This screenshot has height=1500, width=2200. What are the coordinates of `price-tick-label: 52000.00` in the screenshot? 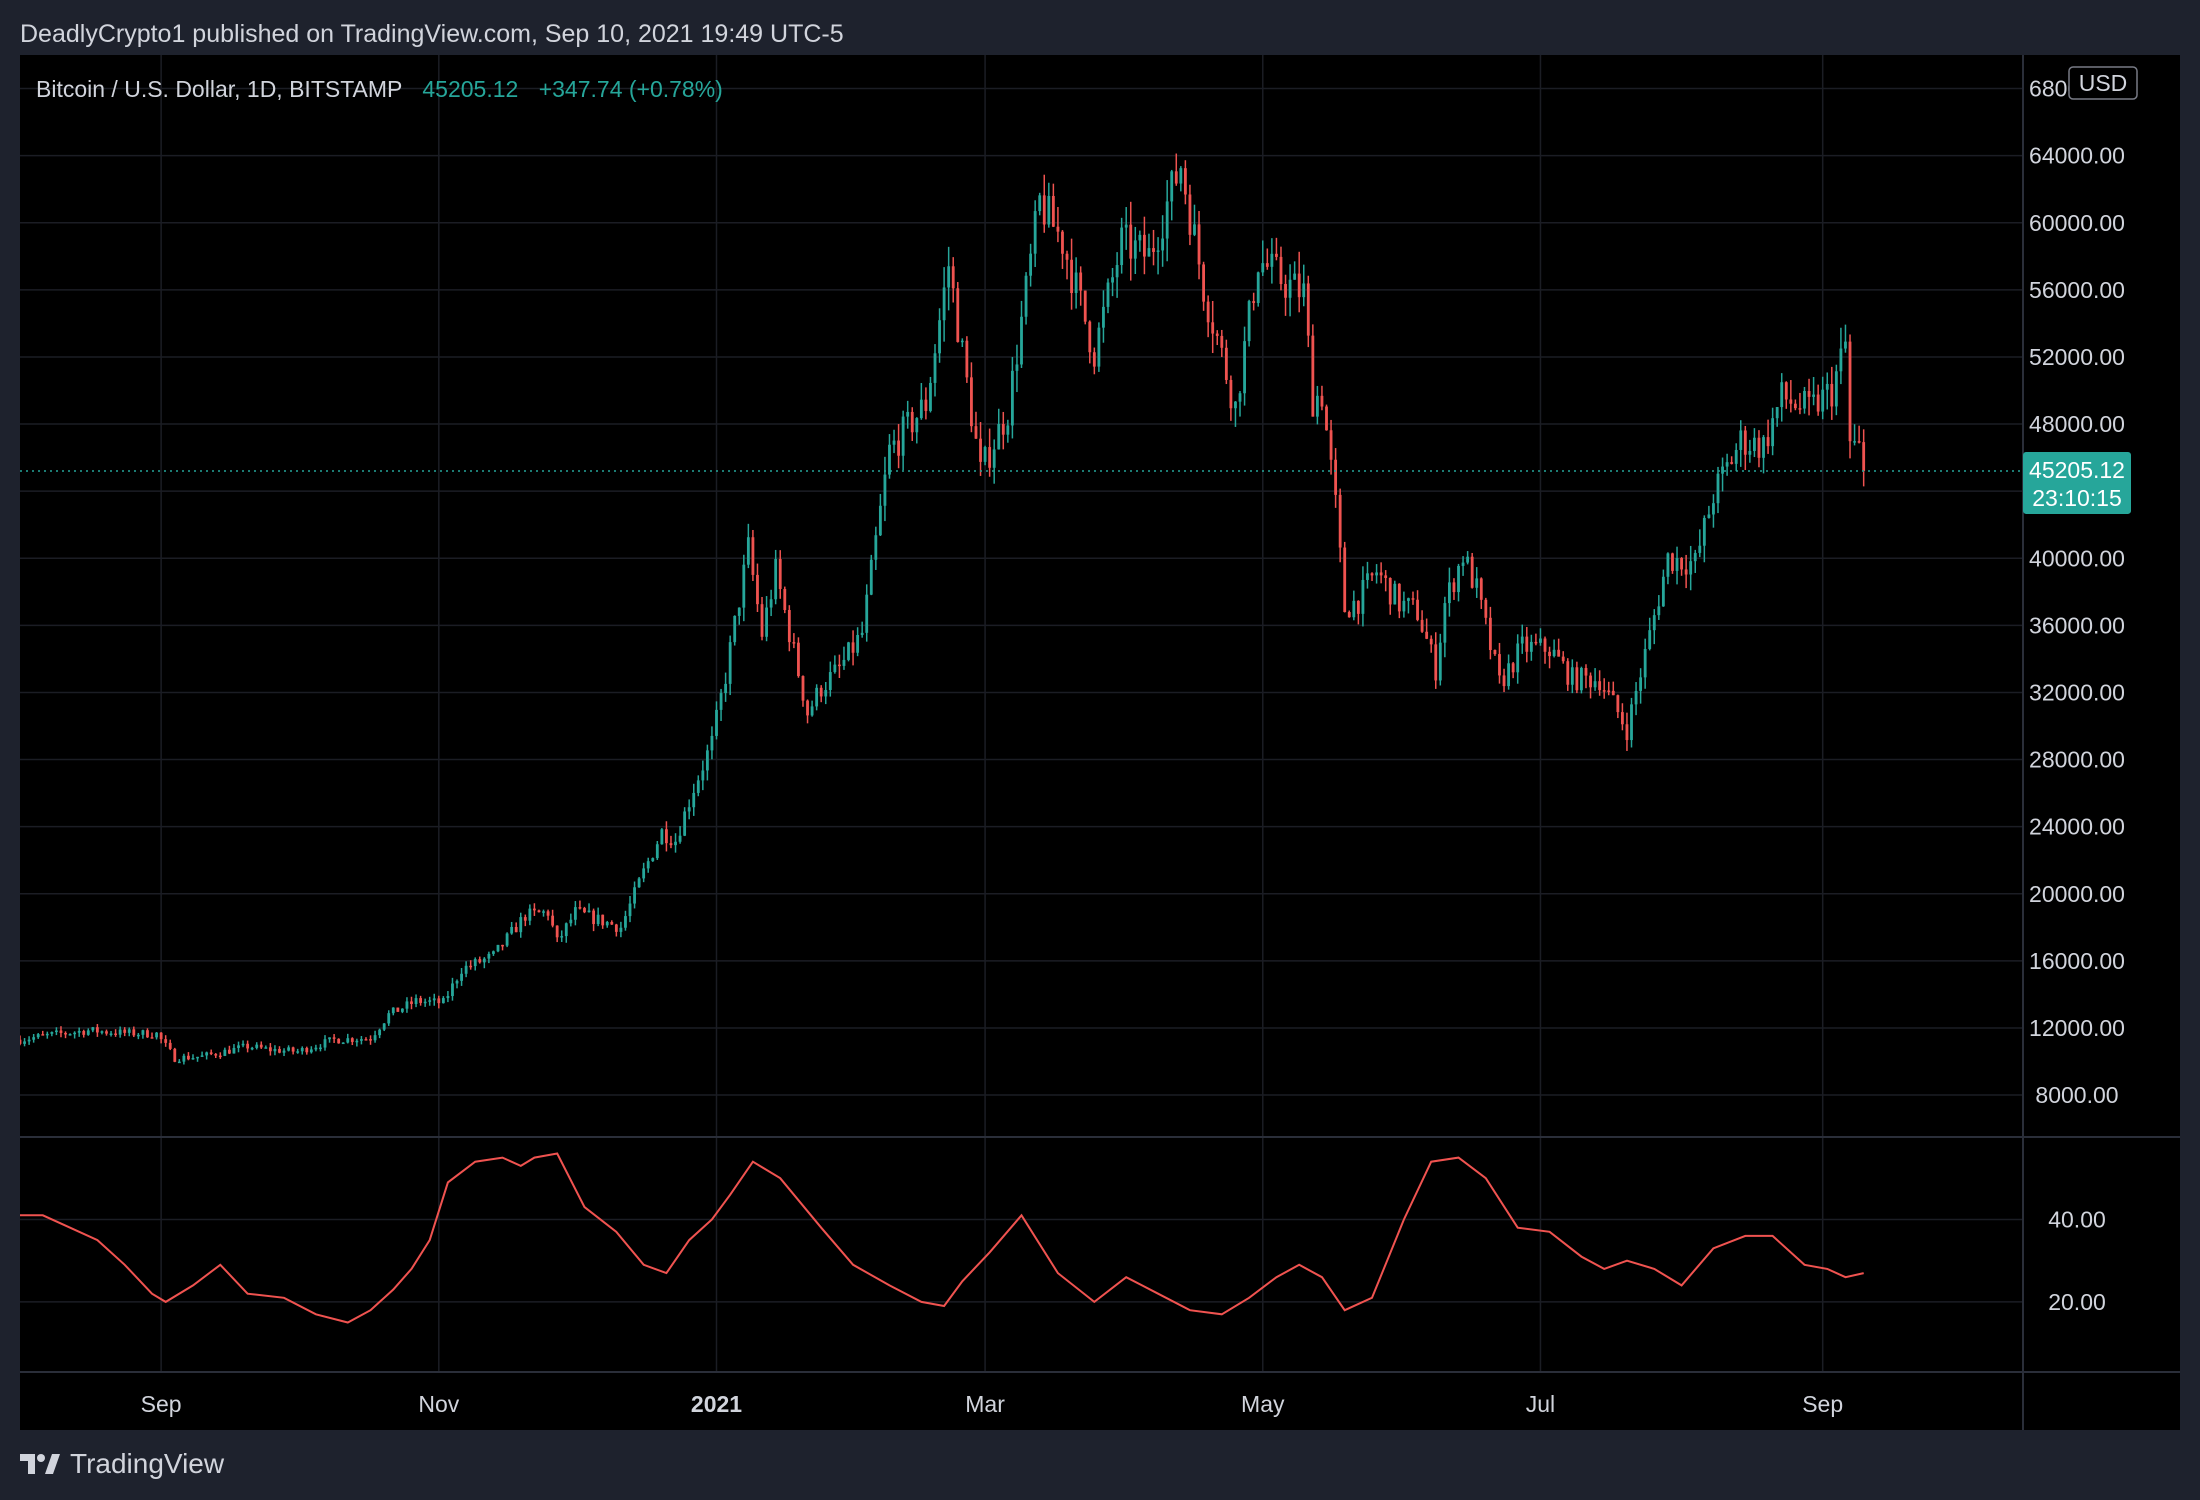 It's located at (2077, 357).